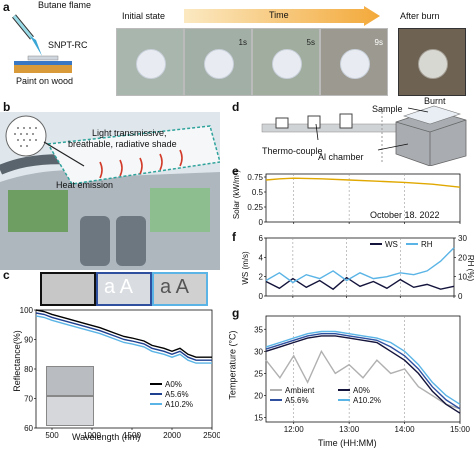 The width and height of the screenshot is (474, 450). I want to click on x-tick-label: 14:00, so click(405, 429).